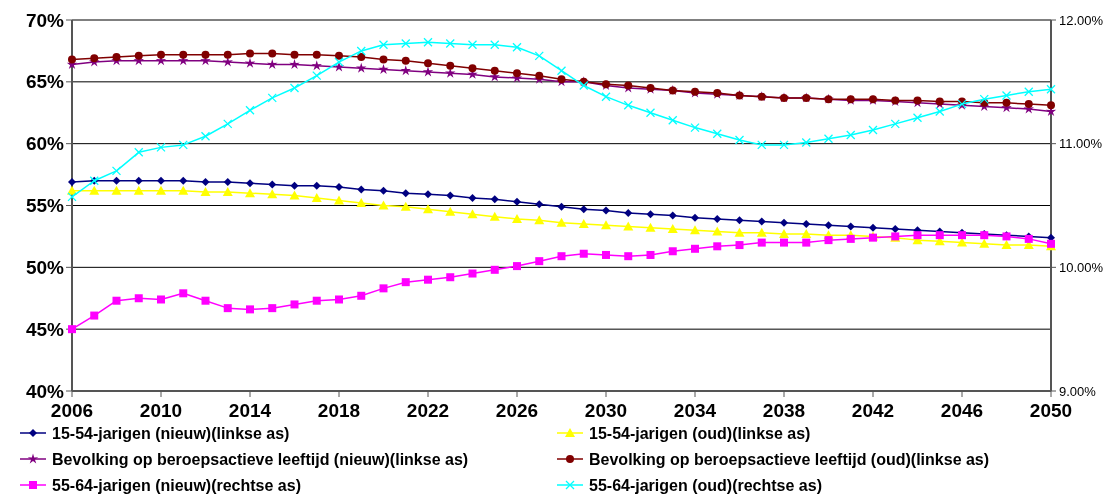 This screenshot has height=503, width=1111. I want to click on legend-label: 55-64-jarigen (nieuw)(rechtse as), so click(176, 485).